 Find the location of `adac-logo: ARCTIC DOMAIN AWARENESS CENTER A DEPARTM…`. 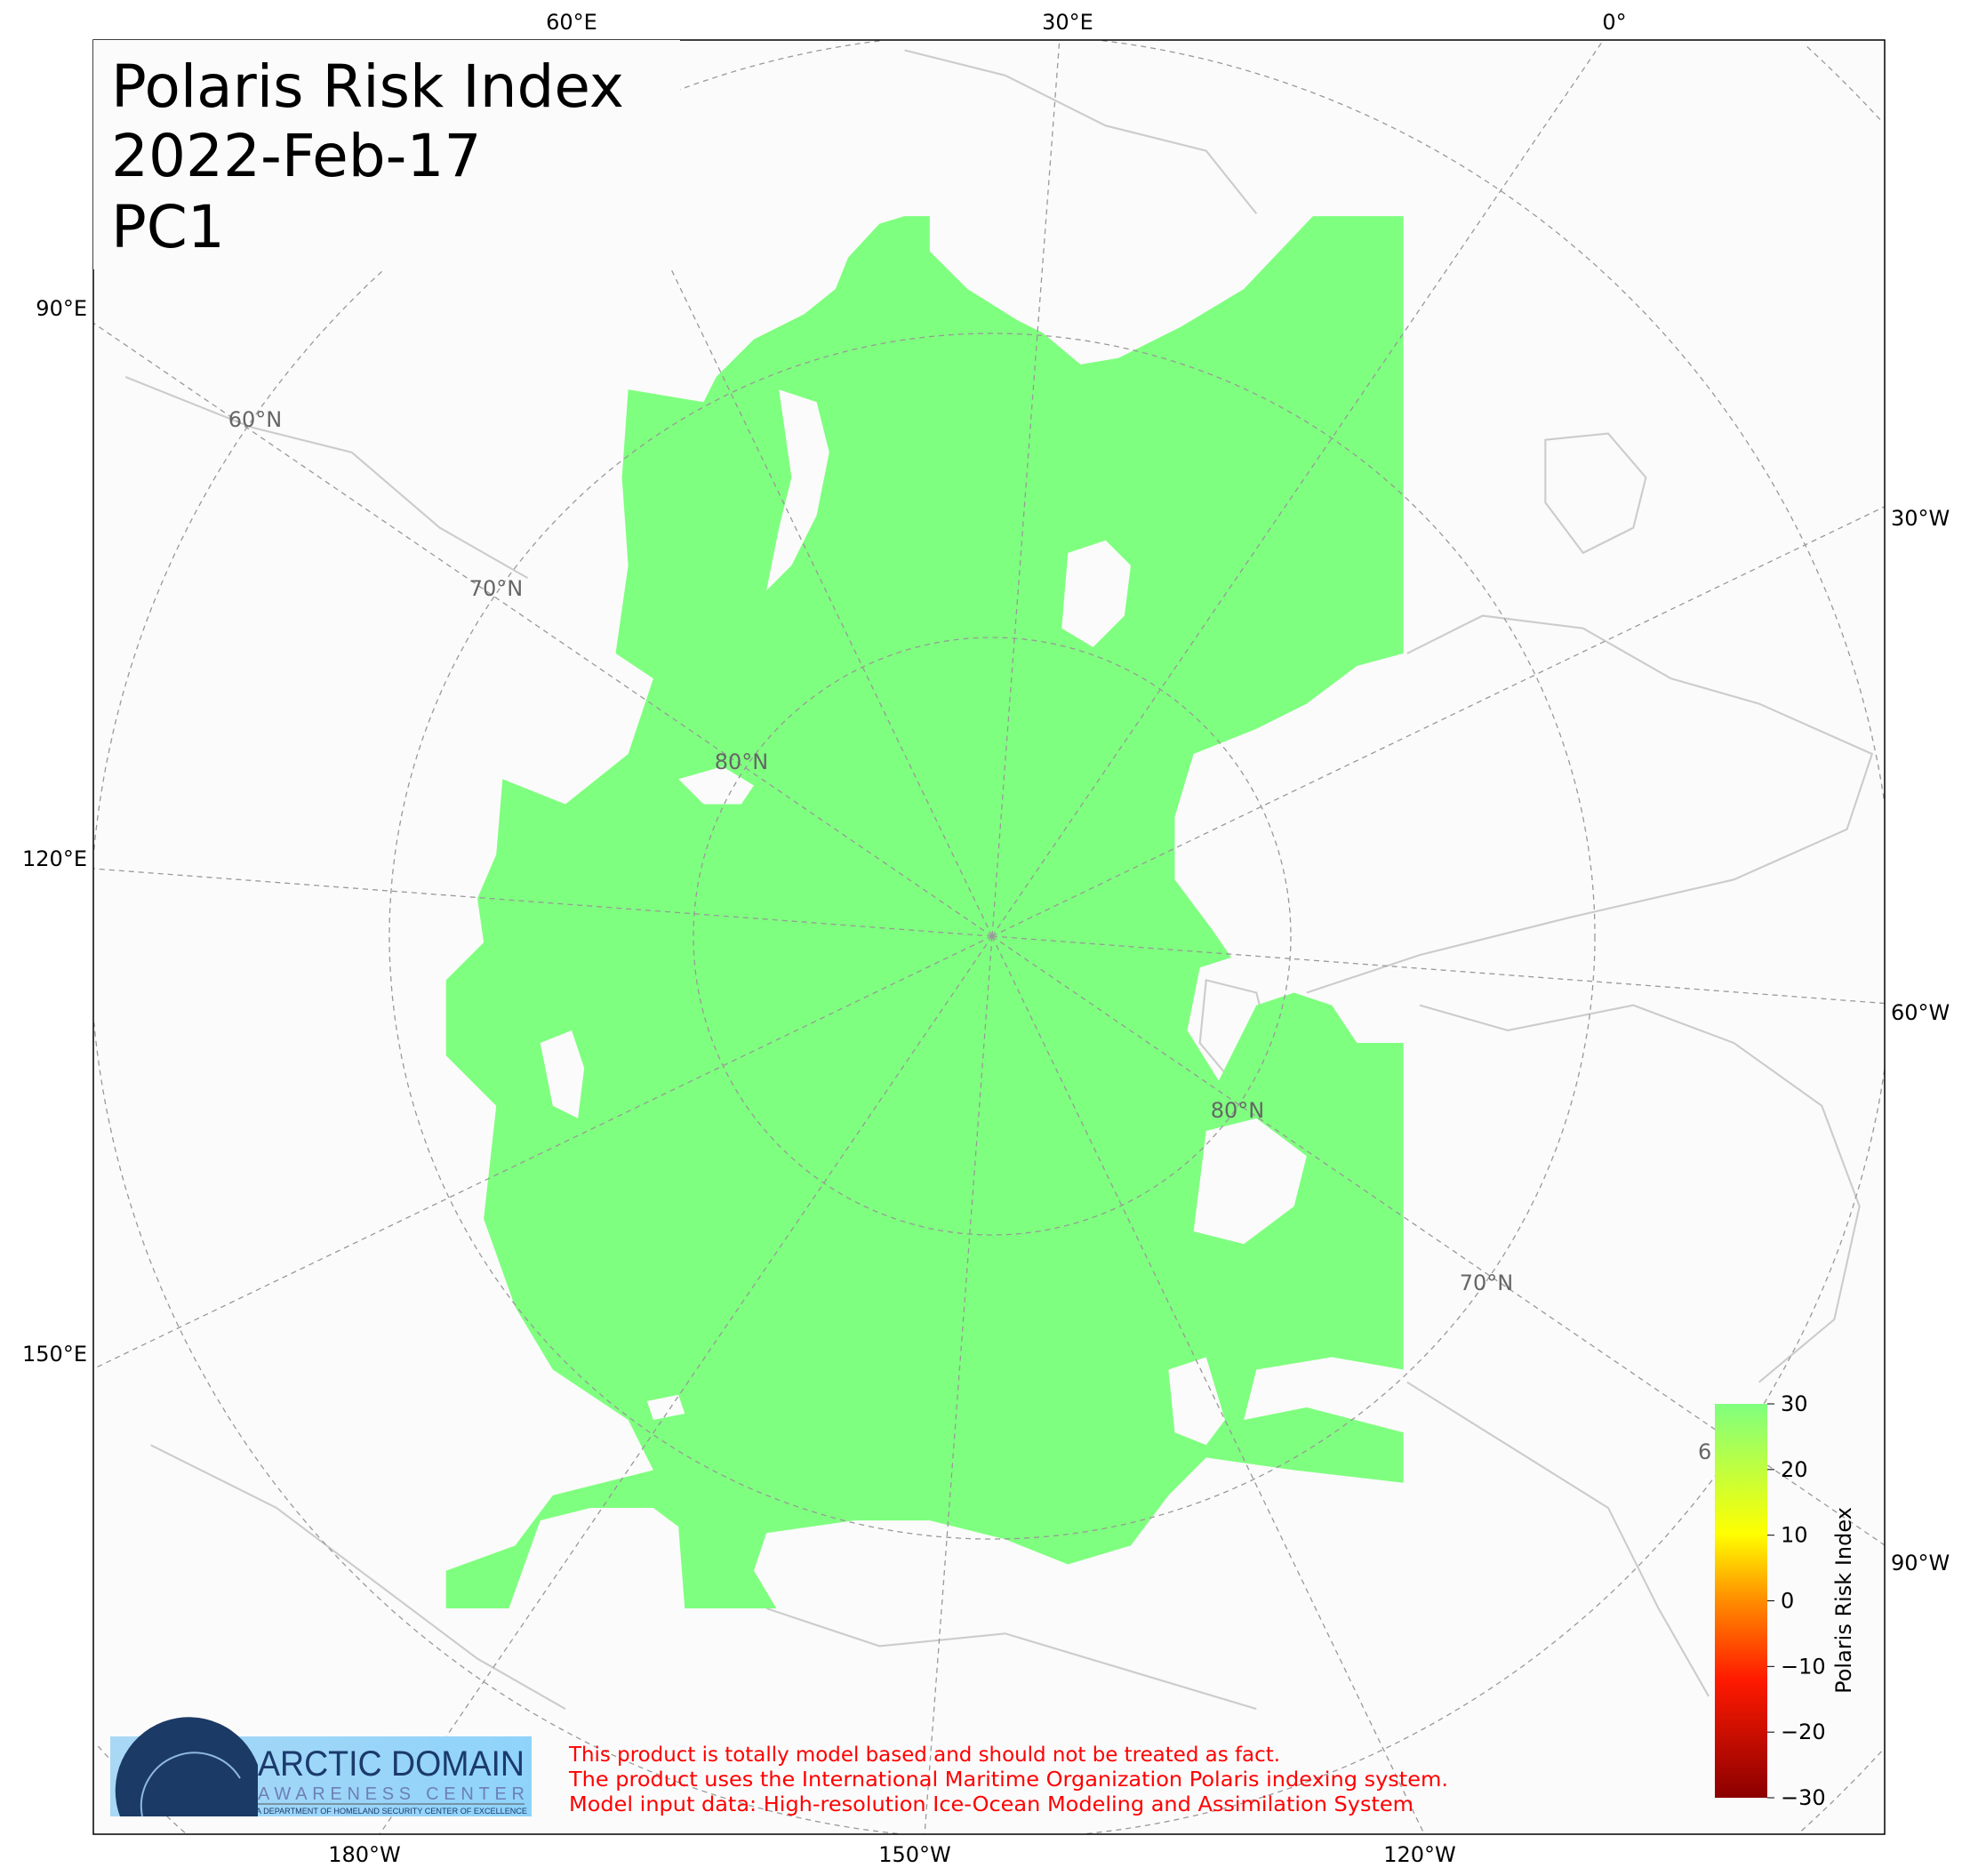

adac-logo: ARCTIC DOMAIN AWARENESS CENTER A DEPARTM… is located at coordinates (321, 1767).